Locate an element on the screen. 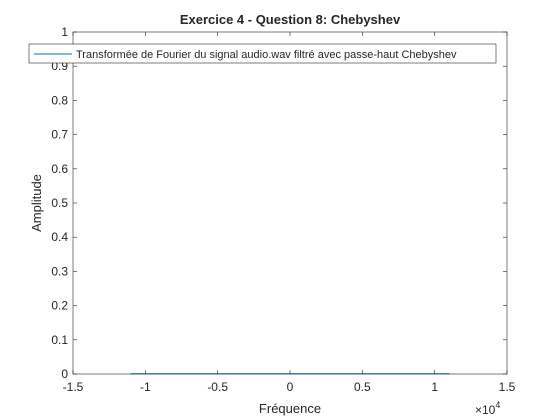  legend-box is located at coordinates (262, 53).